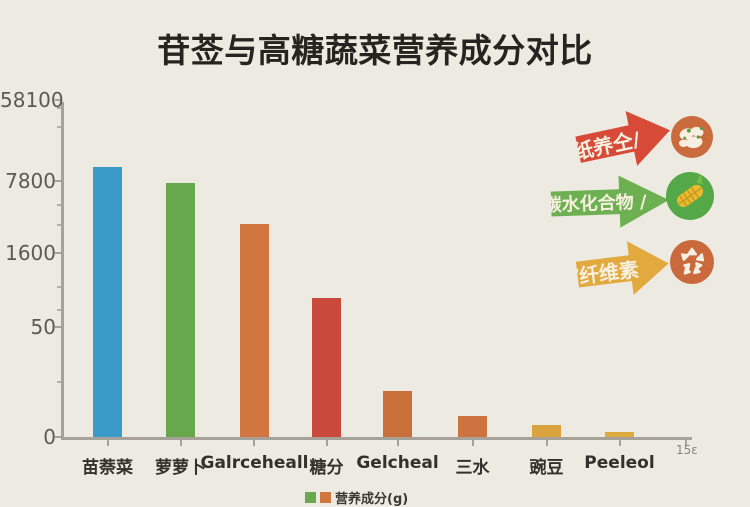 The image size is (750, 507). I want to click on cabbage-icon, so click(692, 137).